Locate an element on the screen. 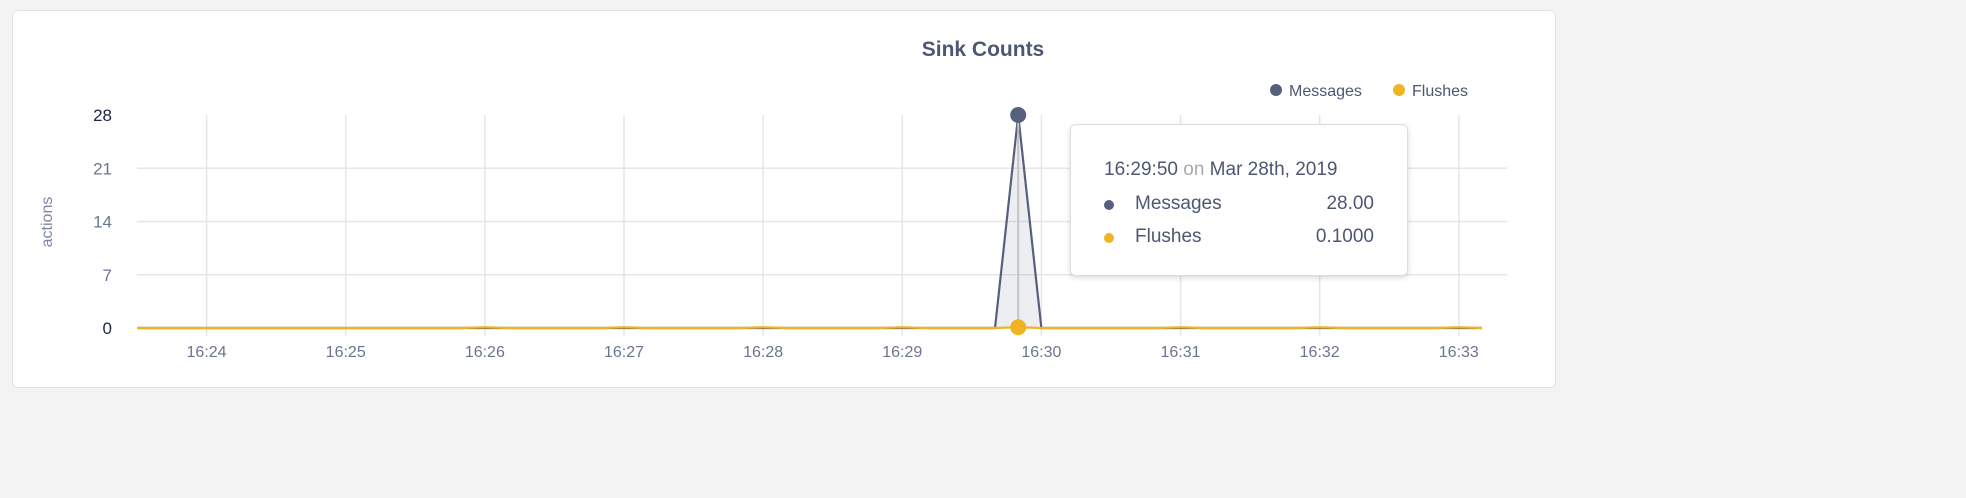 The width and height of the screenshot is (1966, 498). tooltip-header: 16:29:50 on Mar 28th, 2019 is located at coordinates (1220, 170).